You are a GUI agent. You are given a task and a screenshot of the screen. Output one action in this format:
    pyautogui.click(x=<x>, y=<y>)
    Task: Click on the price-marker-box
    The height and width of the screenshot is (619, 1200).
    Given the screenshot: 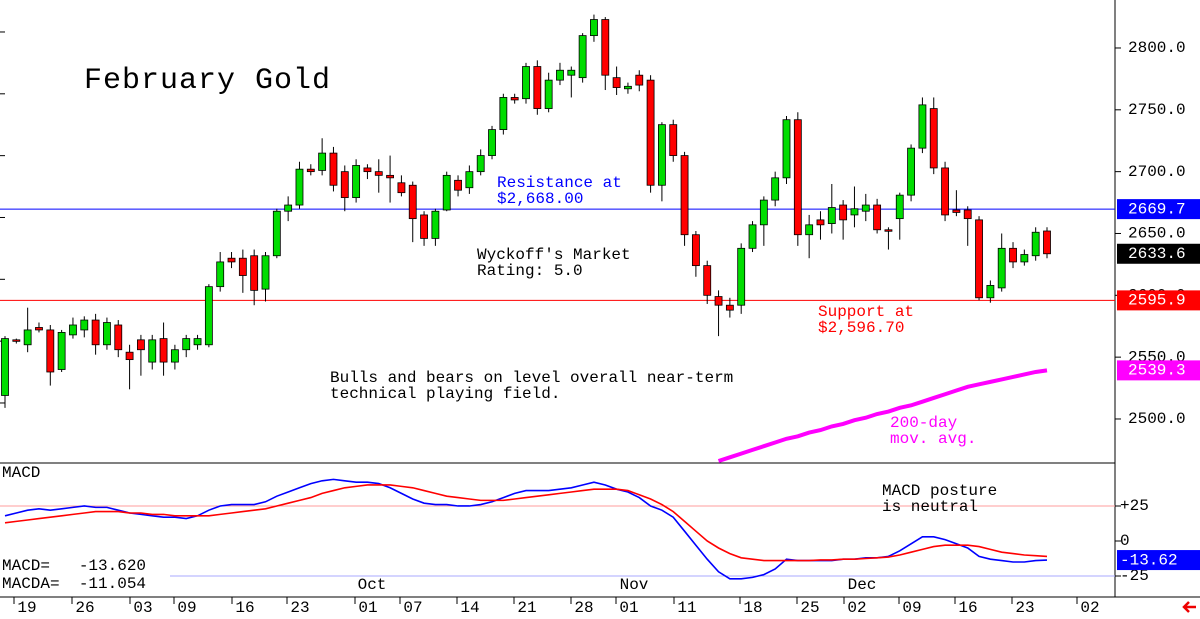 What is the action you would take?
    pyautogui.click(x=1158, y=209)
    